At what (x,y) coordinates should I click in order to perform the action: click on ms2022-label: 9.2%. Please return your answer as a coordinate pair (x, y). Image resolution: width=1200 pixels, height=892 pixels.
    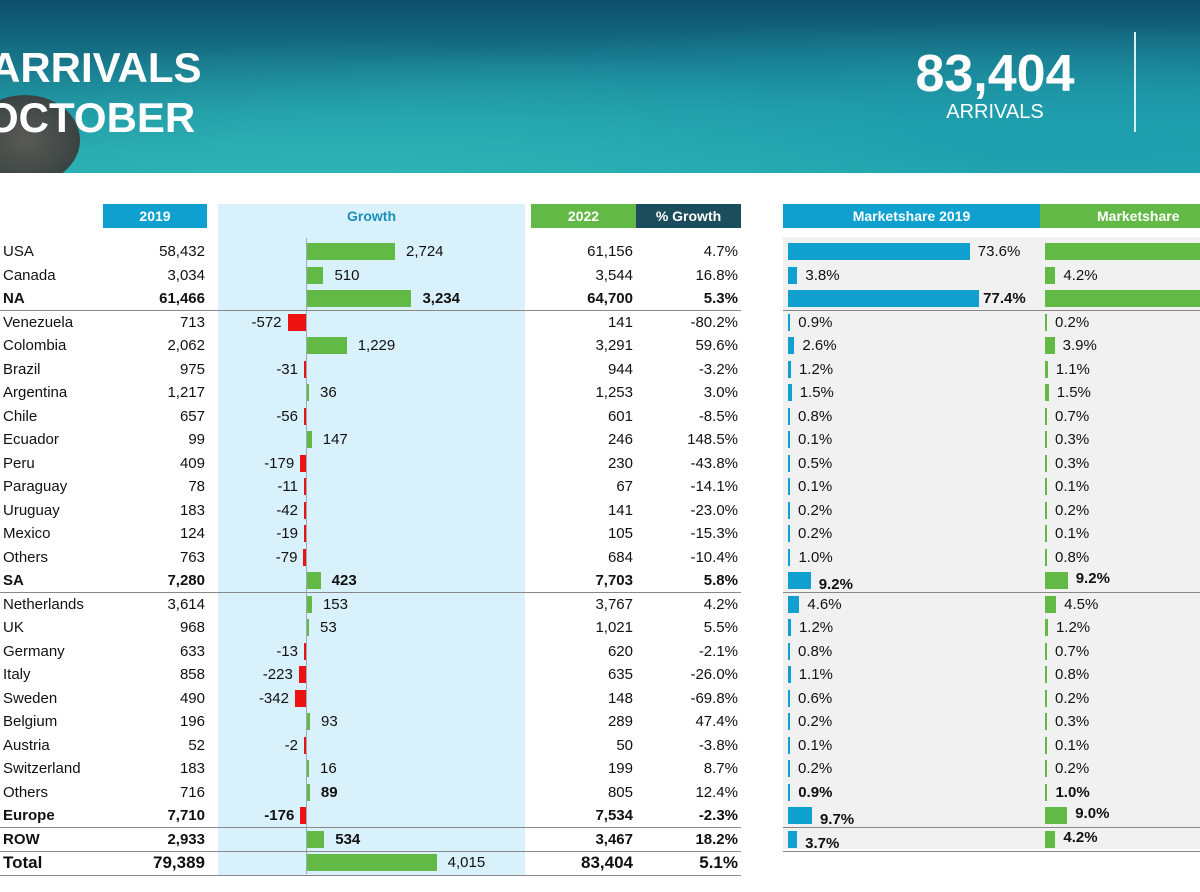
    Looking at the image, I should click on (1092, 578).